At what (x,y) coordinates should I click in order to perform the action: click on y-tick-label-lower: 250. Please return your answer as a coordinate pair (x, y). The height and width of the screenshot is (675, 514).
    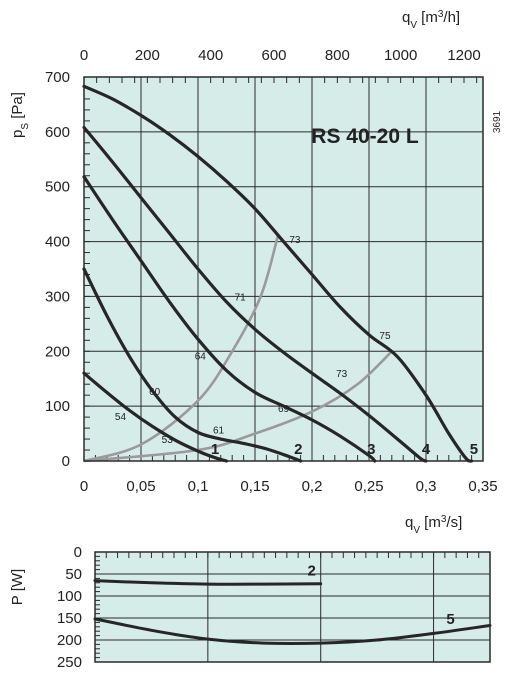
    Looking at the image, I should click on (69, 662).